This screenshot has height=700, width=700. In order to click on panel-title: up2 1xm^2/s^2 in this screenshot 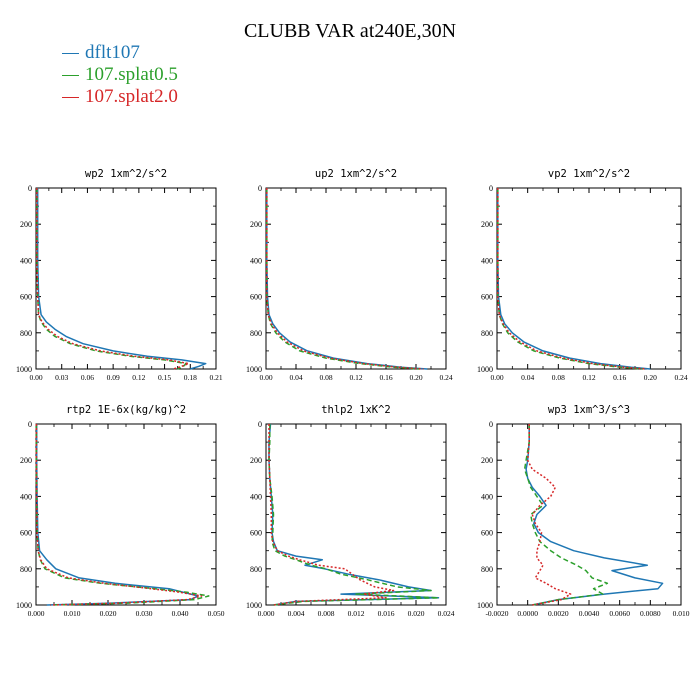, I will do `click(356, 174)`.